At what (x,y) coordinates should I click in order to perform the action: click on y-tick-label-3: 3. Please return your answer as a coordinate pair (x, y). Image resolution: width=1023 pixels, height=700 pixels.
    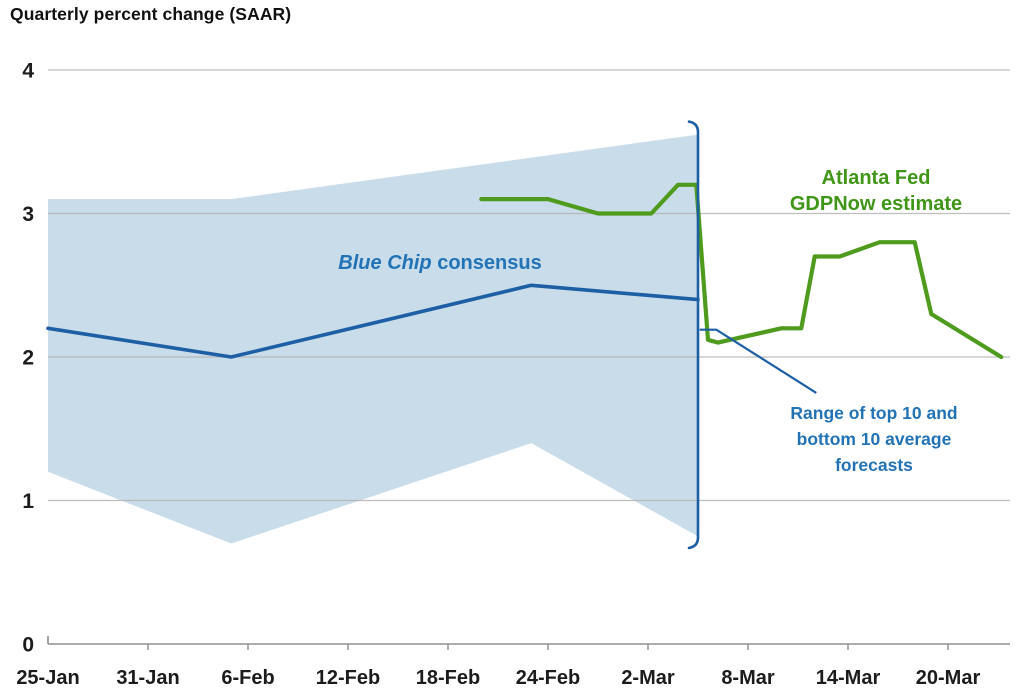
    Looking at the image, I should click on (28, 214).